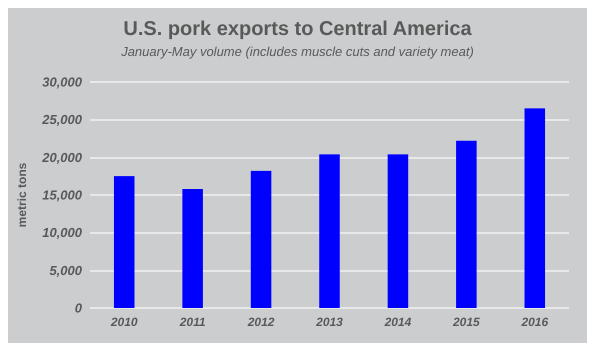  What do you see at coordinates (62, 195) in the screenshot?
I see `y-tick-label: 15,000` at bounding box center [62, 195].